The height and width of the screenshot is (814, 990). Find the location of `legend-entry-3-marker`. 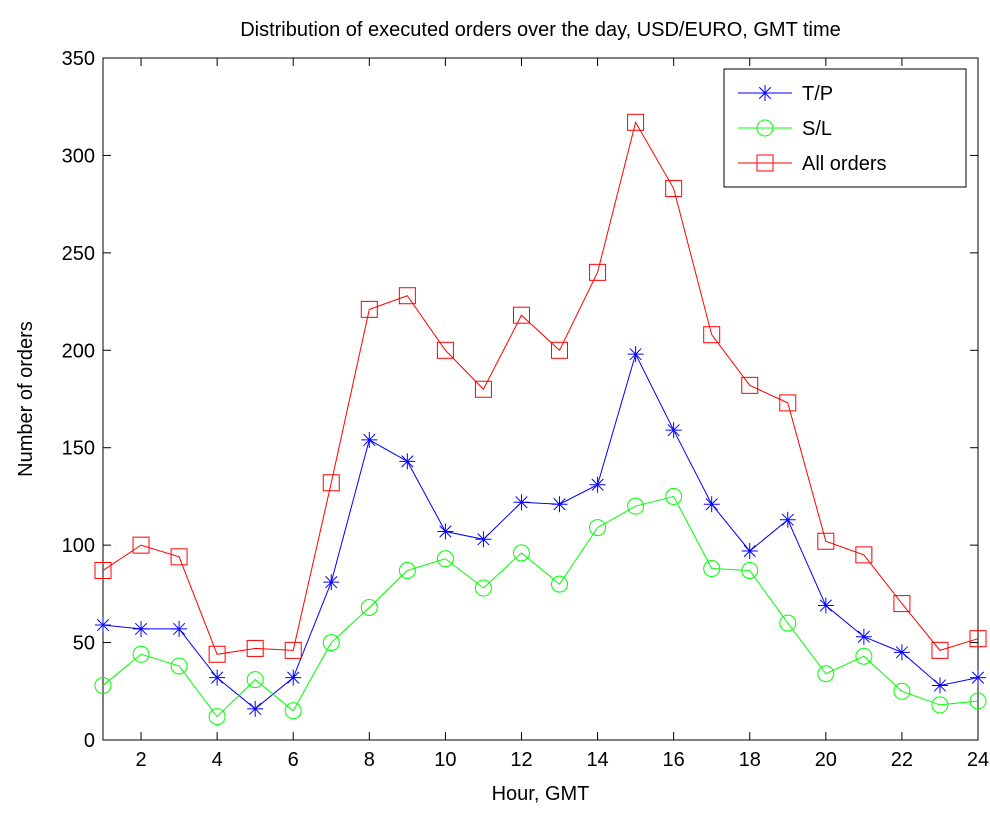

legend-entry-3-marker is located at coordinates (765, 163).